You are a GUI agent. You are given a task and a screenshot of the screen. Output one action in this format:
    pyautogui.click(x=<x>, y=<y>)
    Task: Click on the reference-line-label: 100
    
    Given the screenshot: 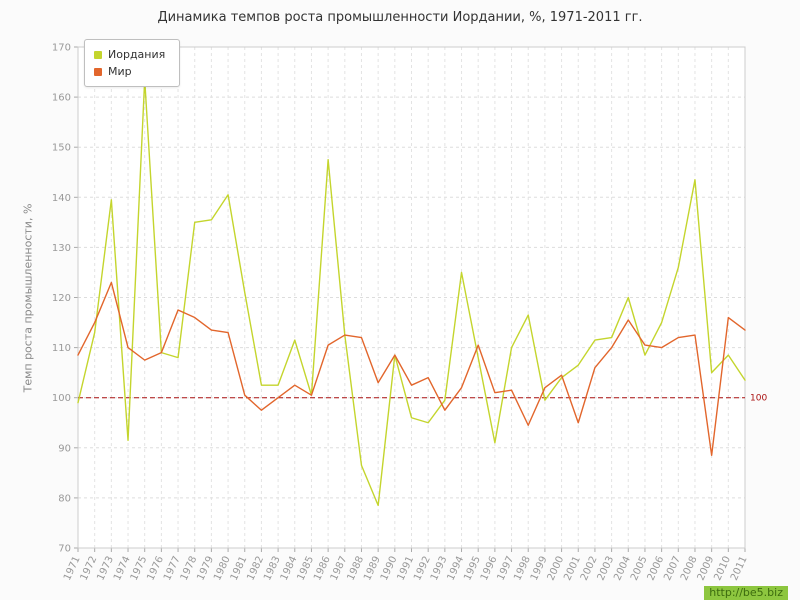 What is the action you would take?
    pyautogui.click(x=758, y=399)
    